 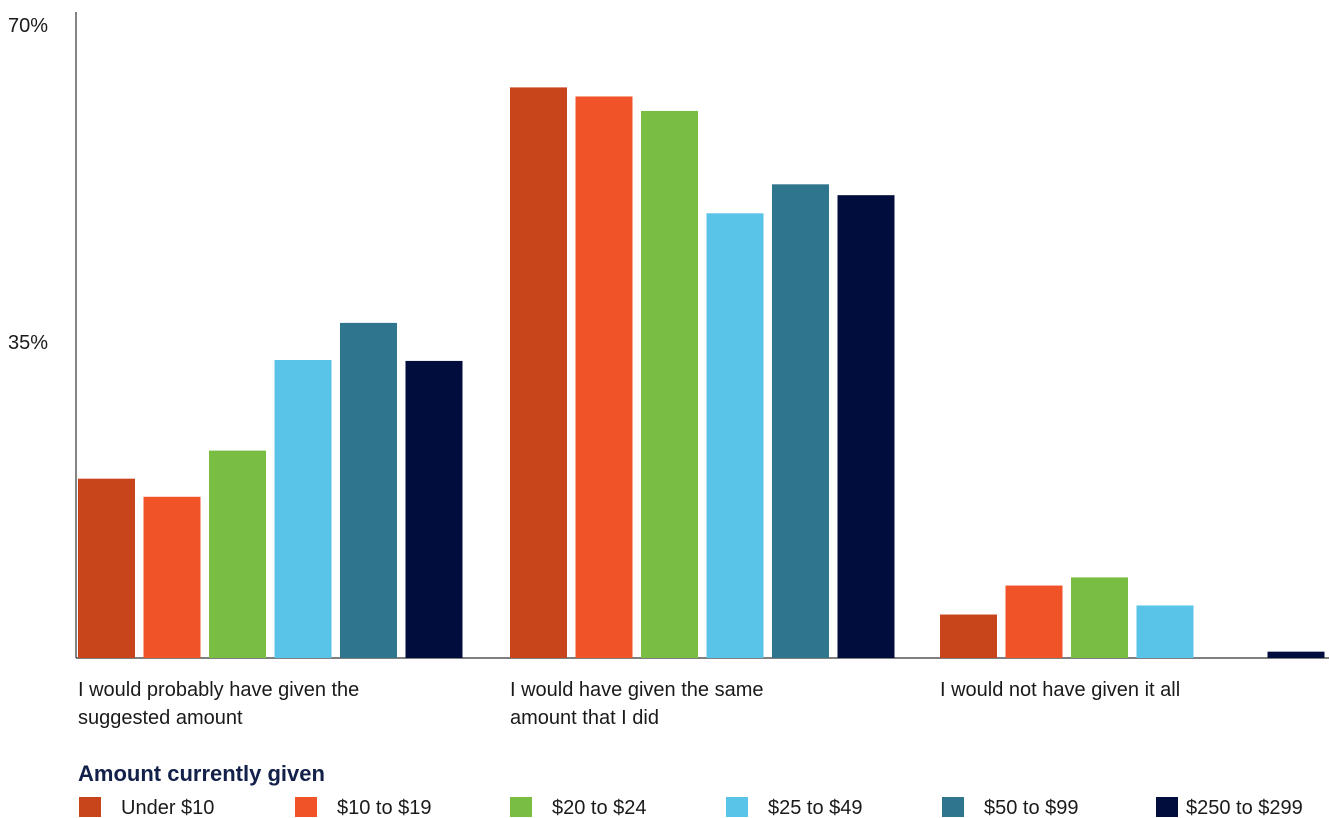 What do you see at coordinates (167, 807) in the screenshot?
I see `legend-label: Under $10` at bounding box center [167, 807].